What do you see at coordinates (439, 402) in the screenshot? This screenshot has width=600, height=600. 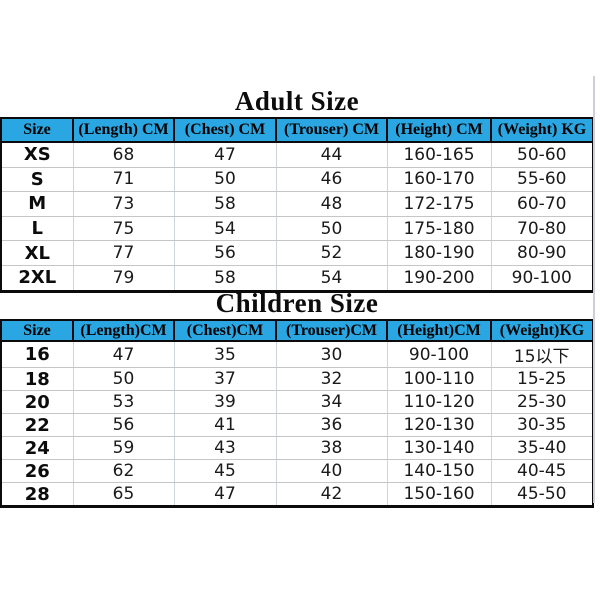 I see `height-cell: 110-120` at bounding box center [439, 402].